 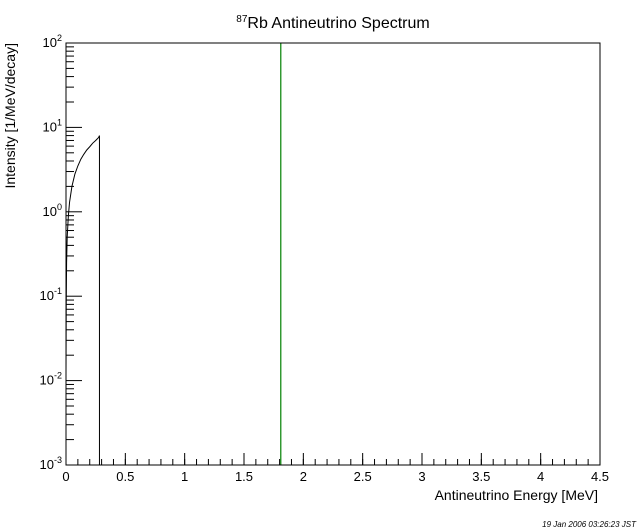 What do you see at coordinates (540, 476) in the screenshot?
I see `x-tick-label: 4` at bounding box center [540, 476].